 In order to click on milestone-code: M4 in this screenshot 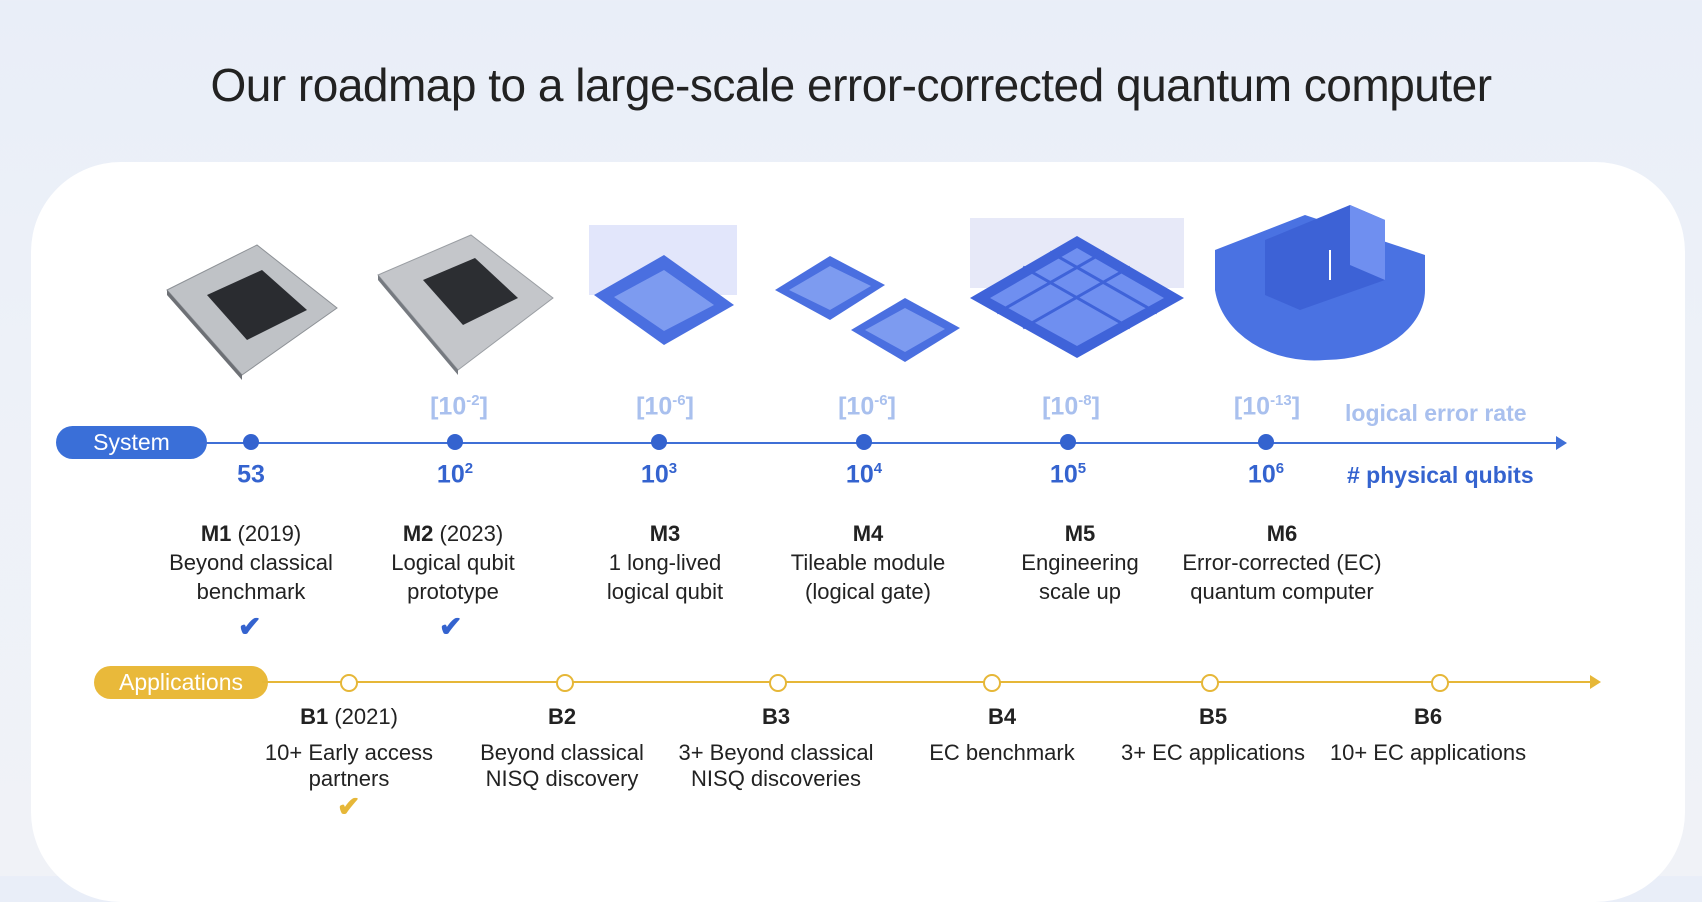, I will do `click(868, 533)`.